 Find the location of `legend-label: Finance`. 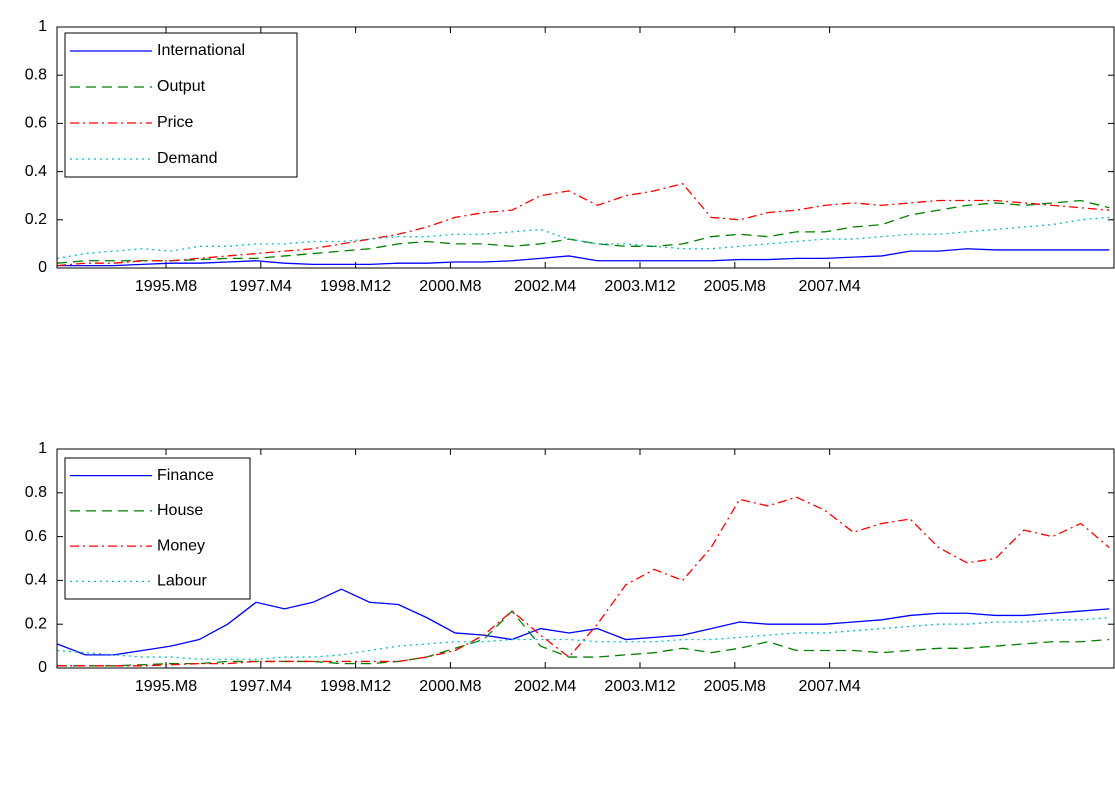

legend-label: Finance is located at coordinates (185, 475).